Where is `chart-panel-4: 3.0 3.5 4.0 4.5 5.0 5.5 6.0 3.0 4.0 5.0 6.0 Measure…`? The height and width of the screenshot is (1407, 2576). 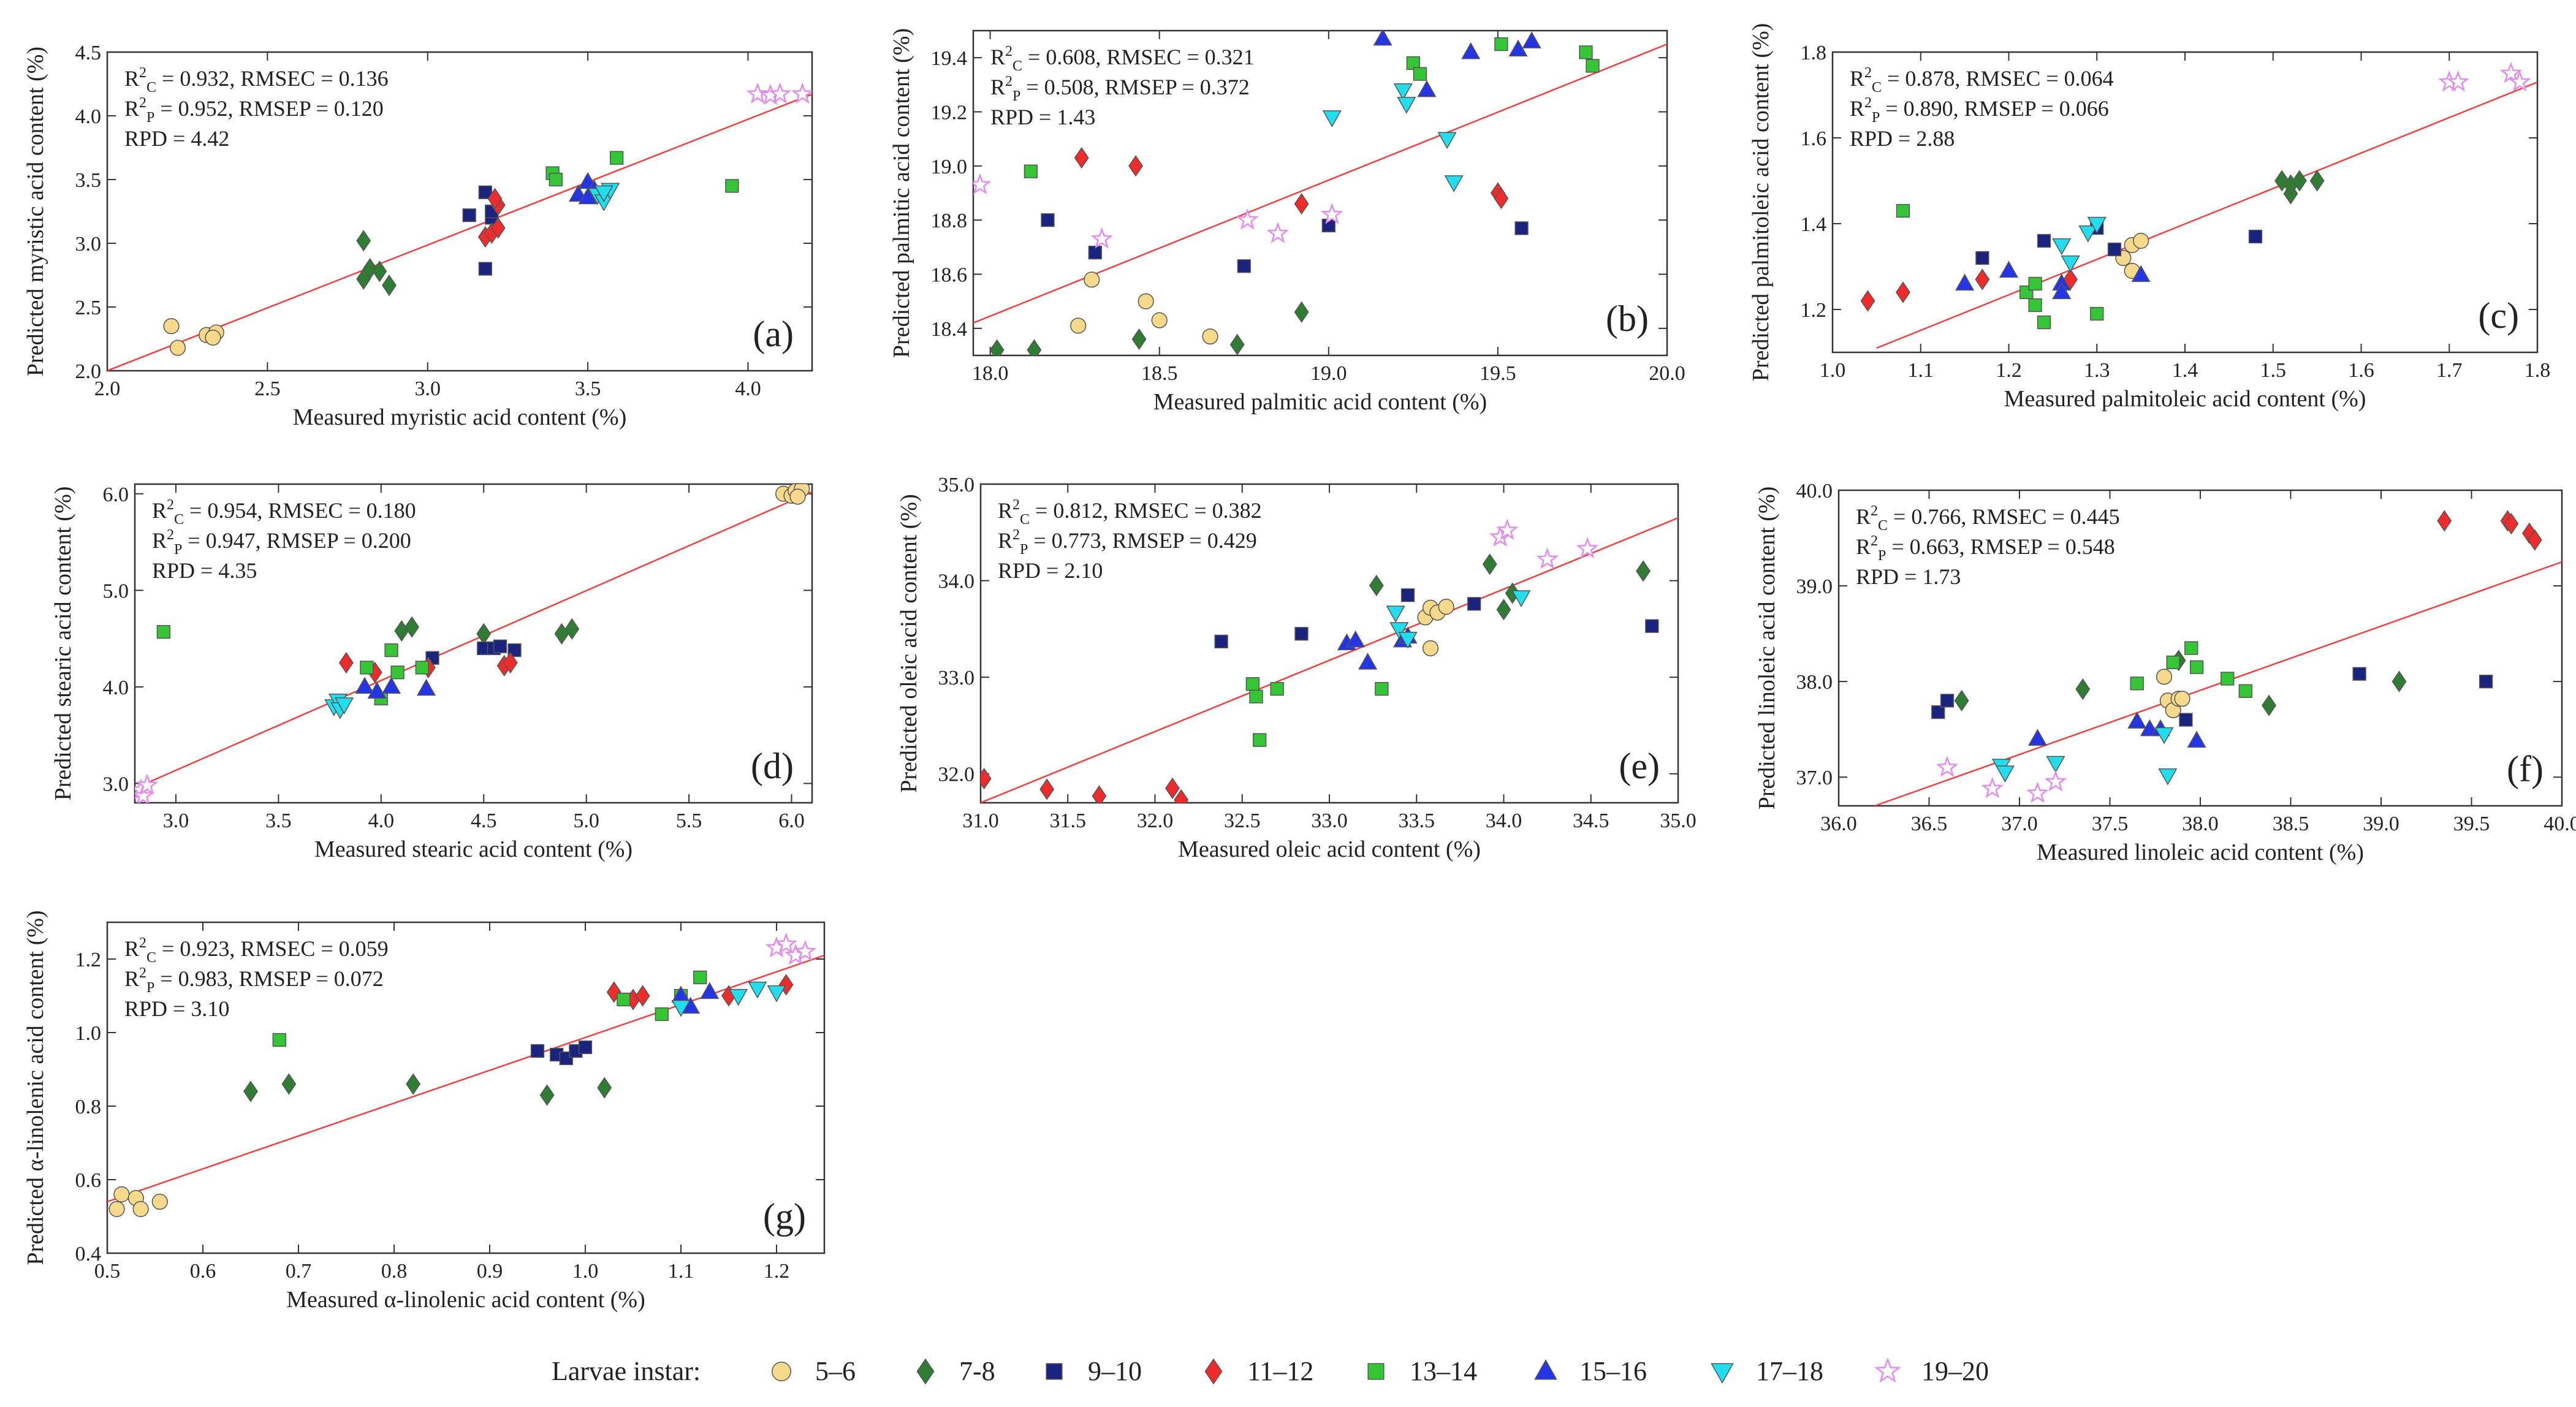
chart-panel-4: 3.0 3.5 4.0 4.5 5.0 5.5 6.0 3.0 4.0 5.0 6.0 Measure… is located at coordinates (431, 672).